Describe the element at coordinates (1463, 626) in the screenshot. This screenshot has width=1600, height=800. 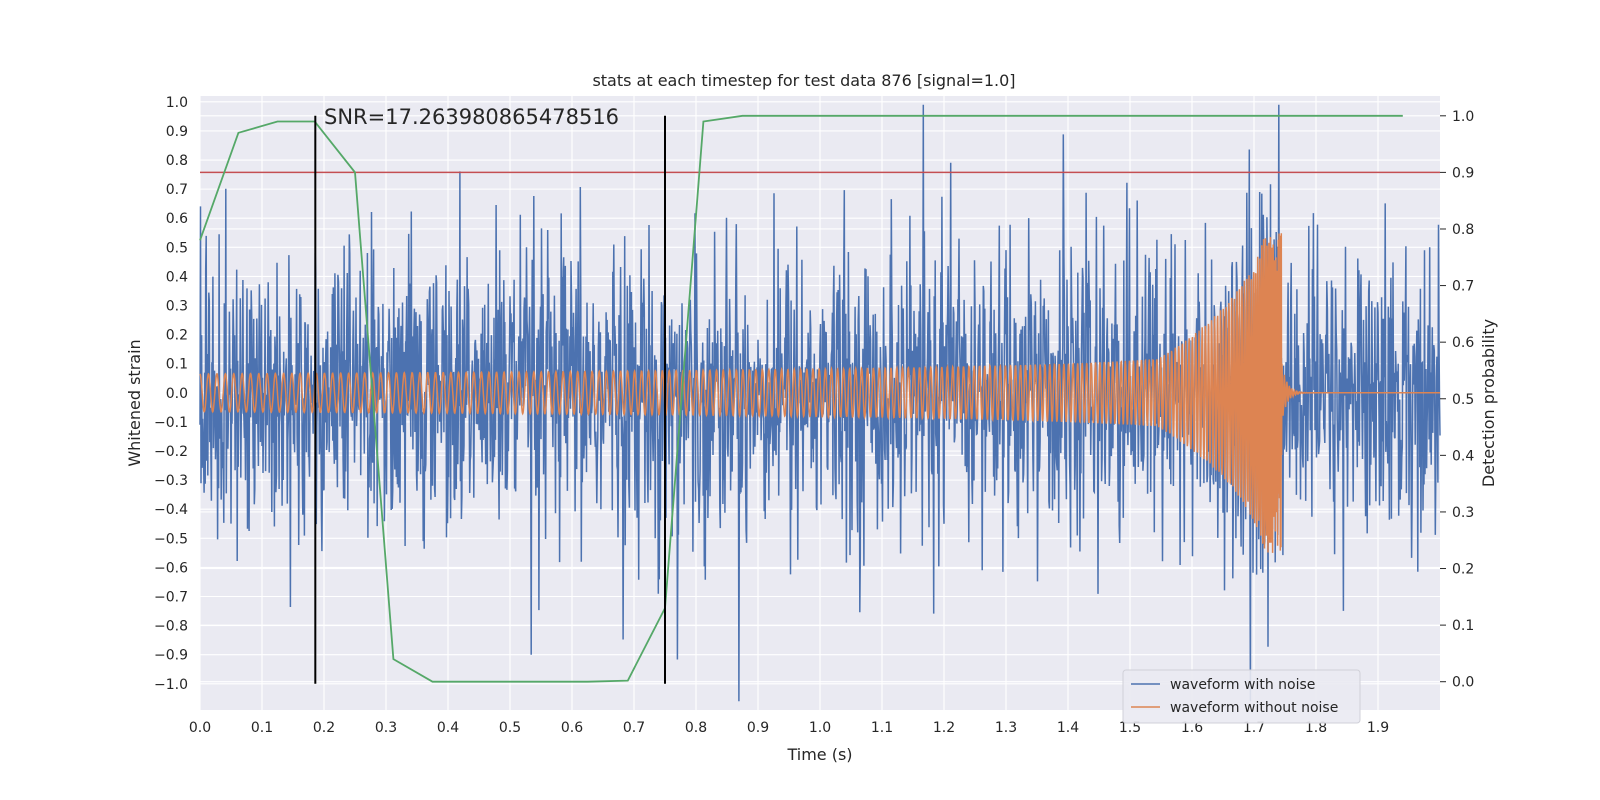
I see `y2-tick-label: 0.1` at that location.